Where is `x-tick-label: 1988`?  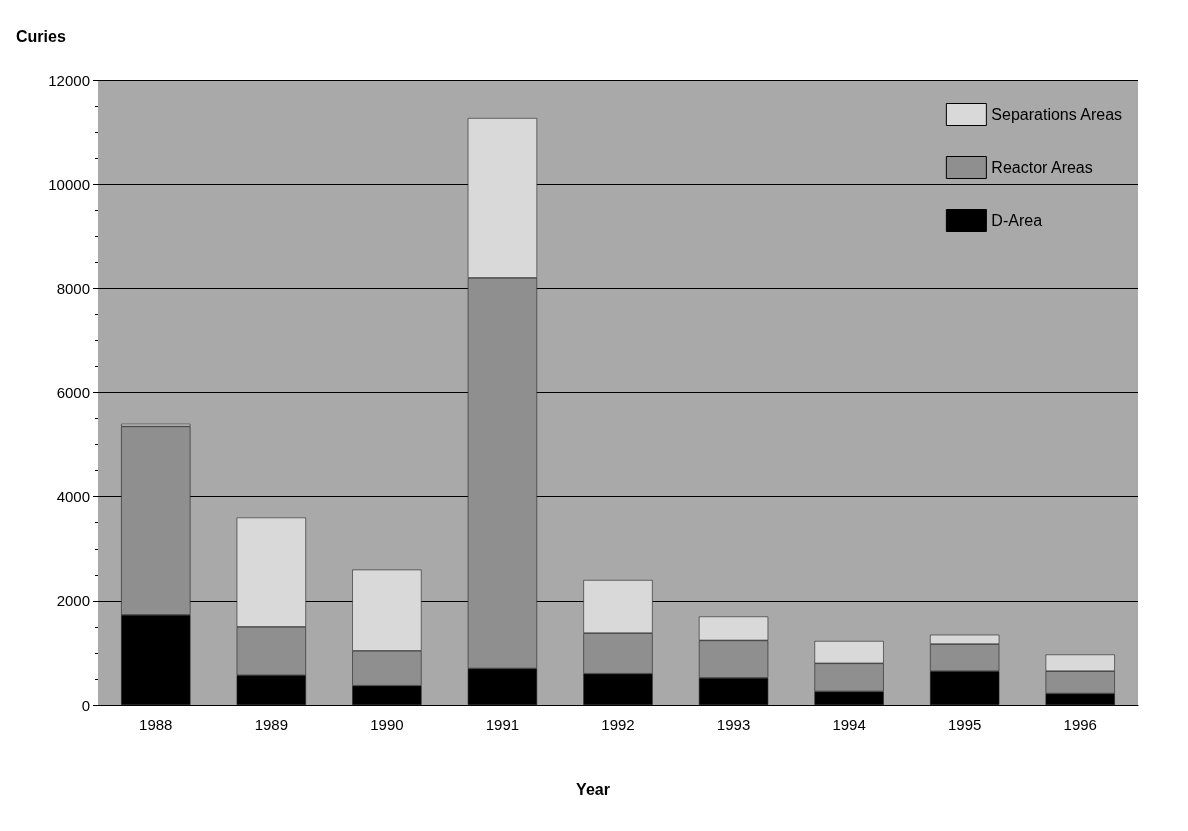 x-tick-label: 1988 is located at coordinates (156, 724).